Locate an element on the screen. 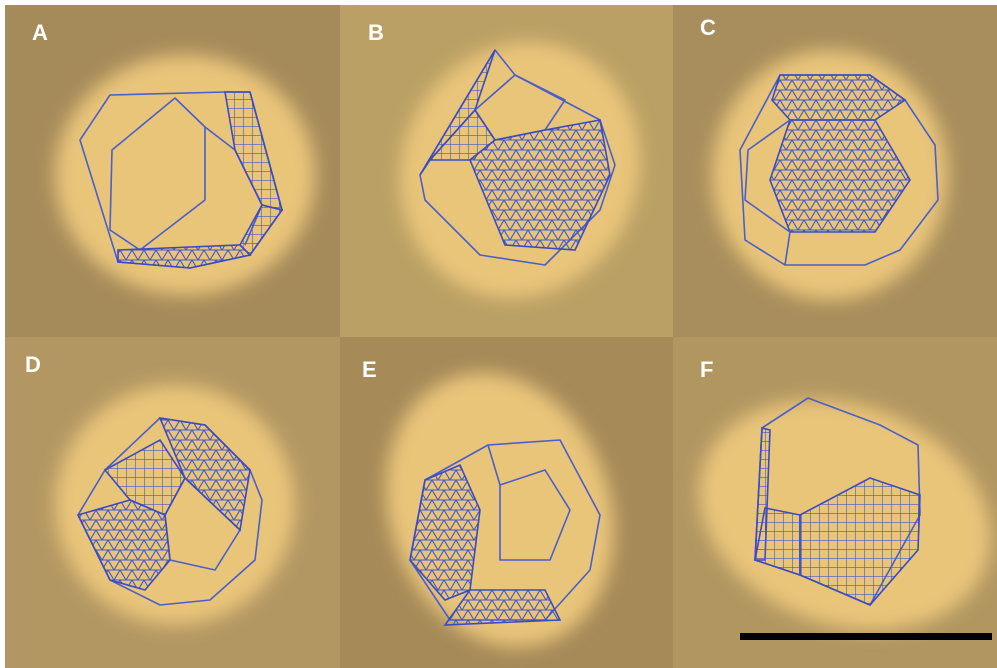 The image size is (997, 668). panel-label: D is located at coordinates (33, 364).